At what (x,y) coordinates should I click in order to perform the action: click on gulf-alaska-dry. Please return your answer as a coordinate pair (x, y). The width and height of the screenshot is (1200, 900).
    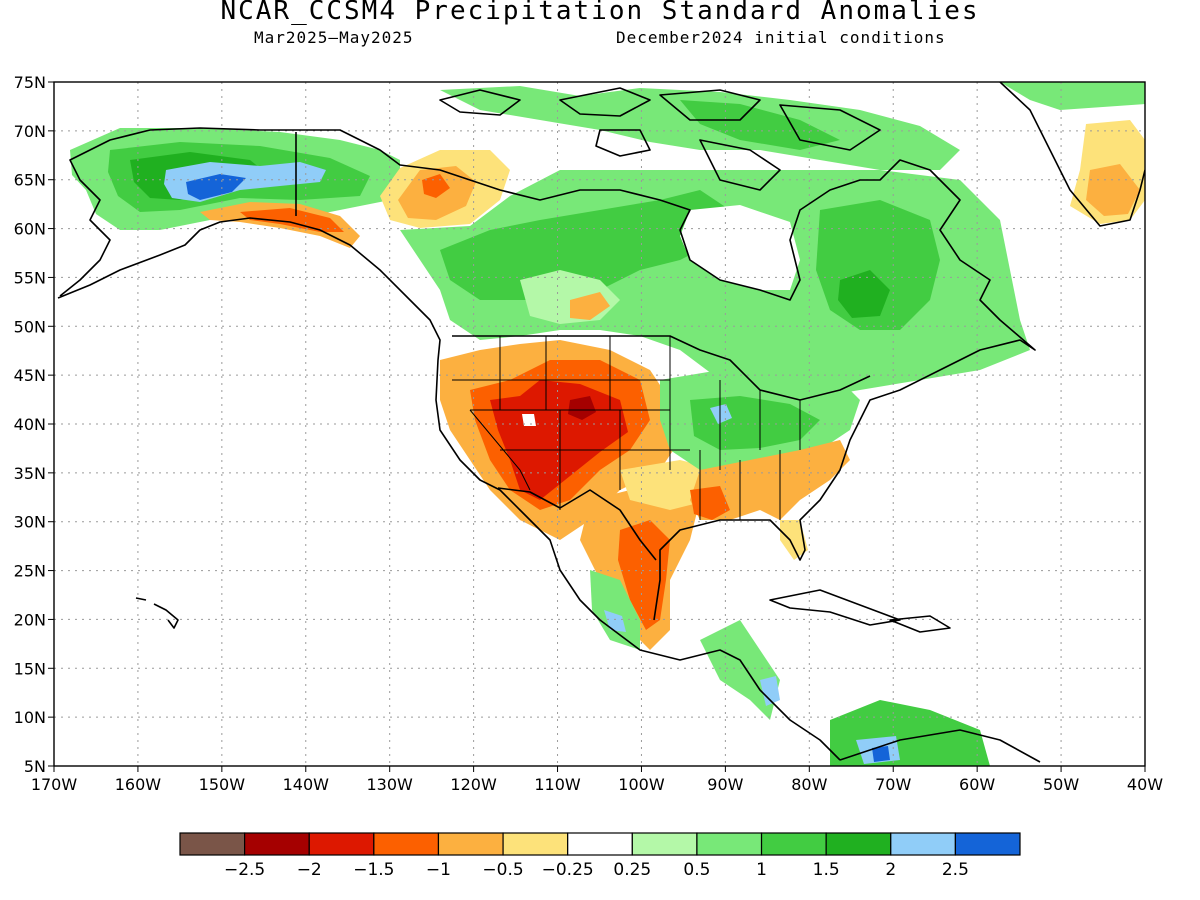
    Looking at the image, I should click on (280, 225).